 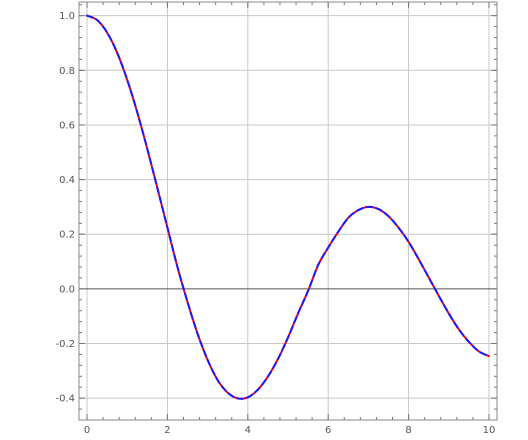 I want to click on y-tick-label: 0.2, so click(x=67, y=235).